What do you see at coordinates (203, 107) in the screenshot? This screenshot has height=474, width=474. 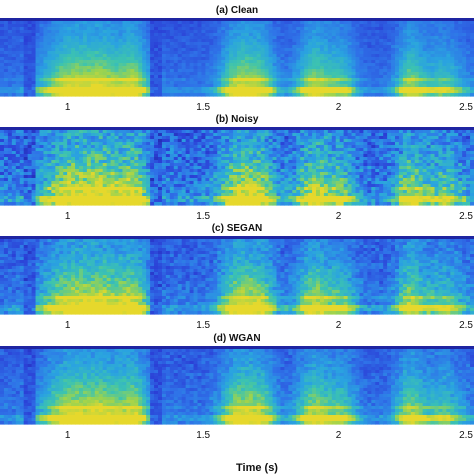 I see `x-tick-label: 1.5` at bounding box center [203, 107].